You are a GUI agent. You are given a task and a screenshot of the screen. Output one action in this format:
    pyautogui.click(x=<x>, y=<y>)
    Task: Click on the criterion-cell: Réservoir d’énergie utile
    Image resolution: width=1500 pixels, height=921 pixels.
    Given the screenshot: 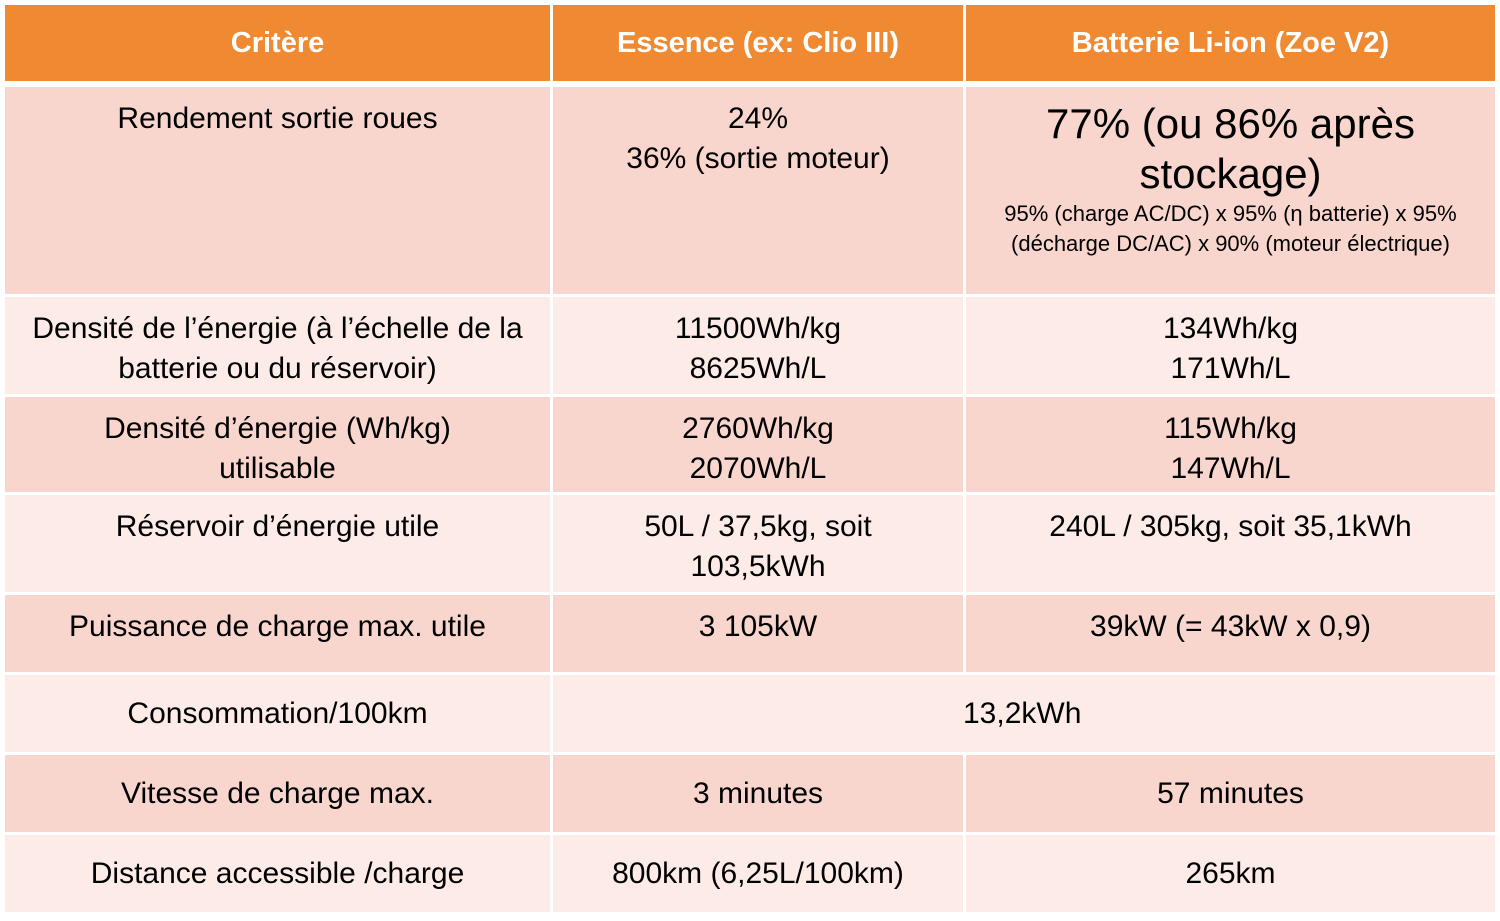 What is the action you would take?
    pyautogui.click(x=277, y=543)
    